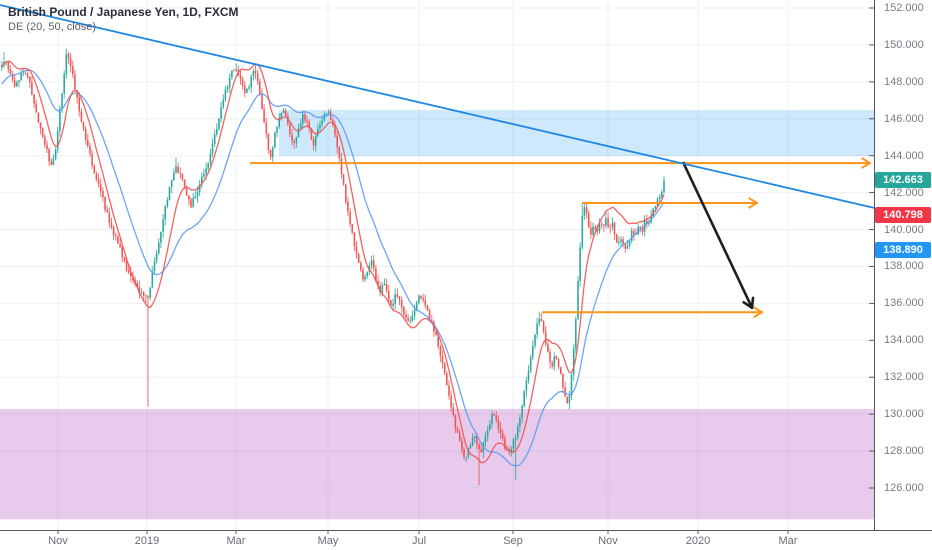 The height and width of the screenshot is (550, 932). Describe the element at coordinates (904, 44) in the screenshot. I see `y-axis-label: 150.000` at that location.